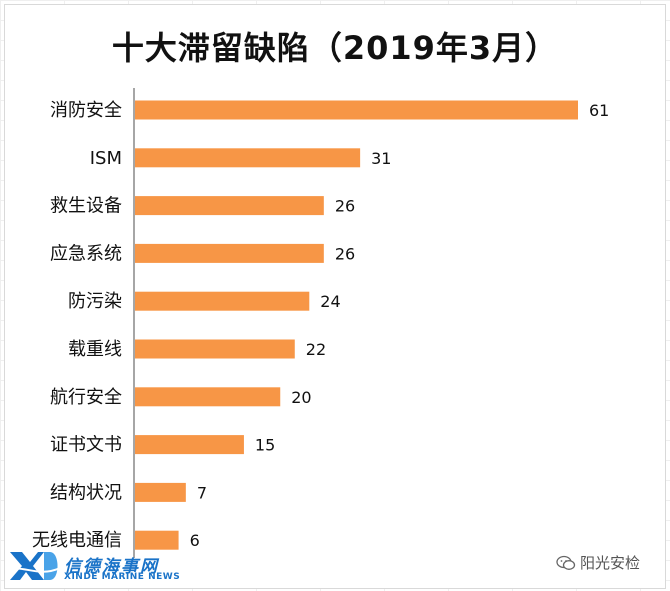 Image resolution: width=670 pixels, height=591 pixels. I want to click on category-label-7: 证书文书, so click(86, 445).